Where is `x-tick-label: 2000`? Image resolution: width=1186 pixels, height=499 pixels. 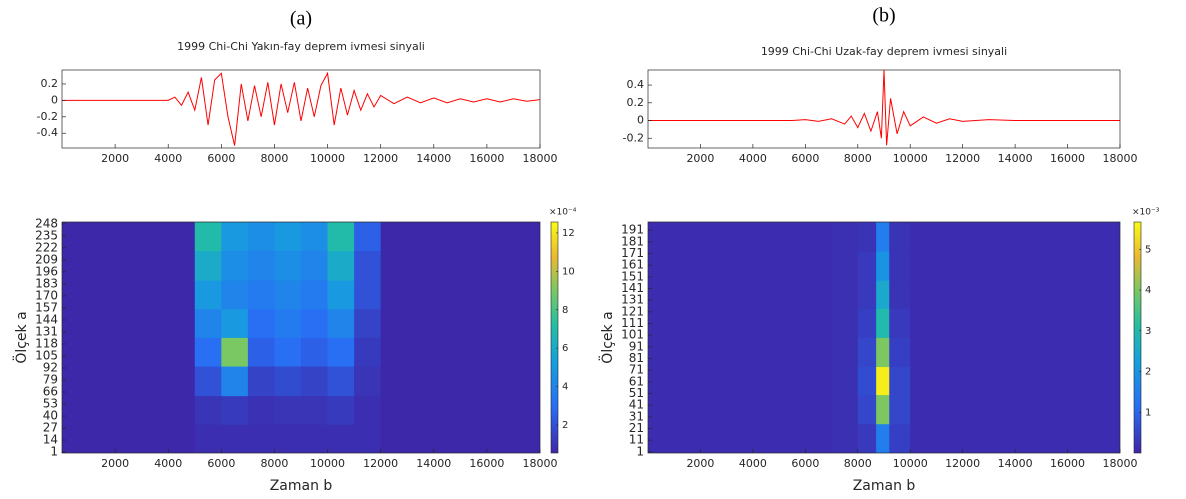
x-tick-label: 2000 is located at coordinates (115, 463).